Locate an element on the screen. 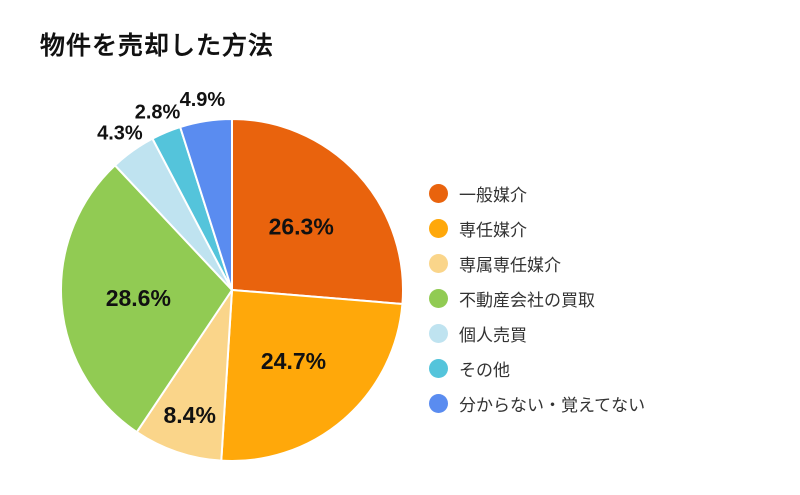 The width and height of the screenshot is (800, 495). slice-value-label-5: 2.8% is located at coordinates (158, 113).